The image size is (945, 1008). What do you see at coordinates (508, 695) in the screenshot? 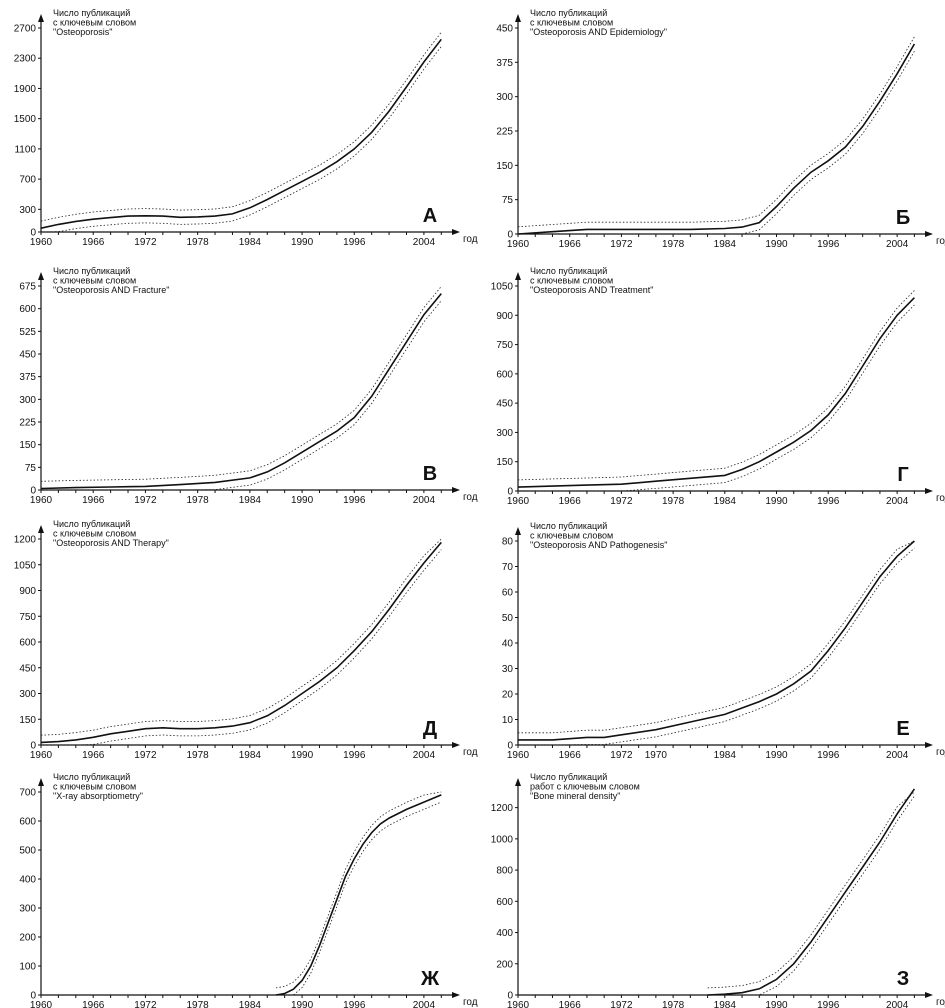
I see `y-tick-label: 20` at bounding box center [508, 695].